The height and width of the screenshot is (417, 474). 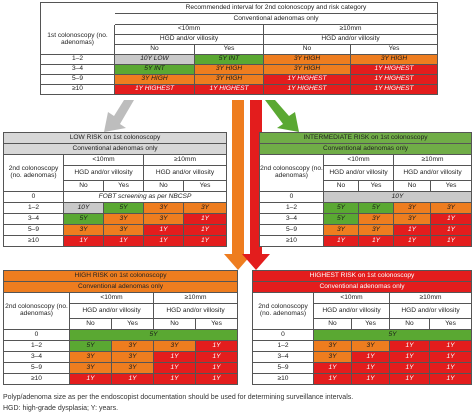 What do you see at coordinates (362, 276) in the screenshot?
I see `risk-title: HIGHEST RISK on 1st colonoscopy` at bounding box center [362, 276].